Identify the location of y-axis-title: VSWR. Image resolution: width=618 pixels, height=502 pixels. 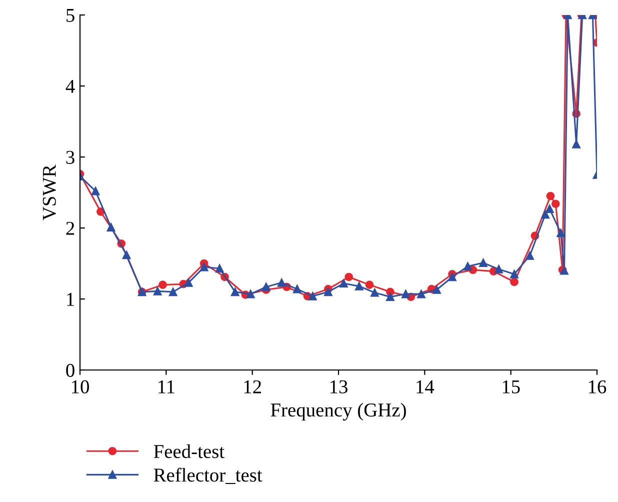
(49, 192).